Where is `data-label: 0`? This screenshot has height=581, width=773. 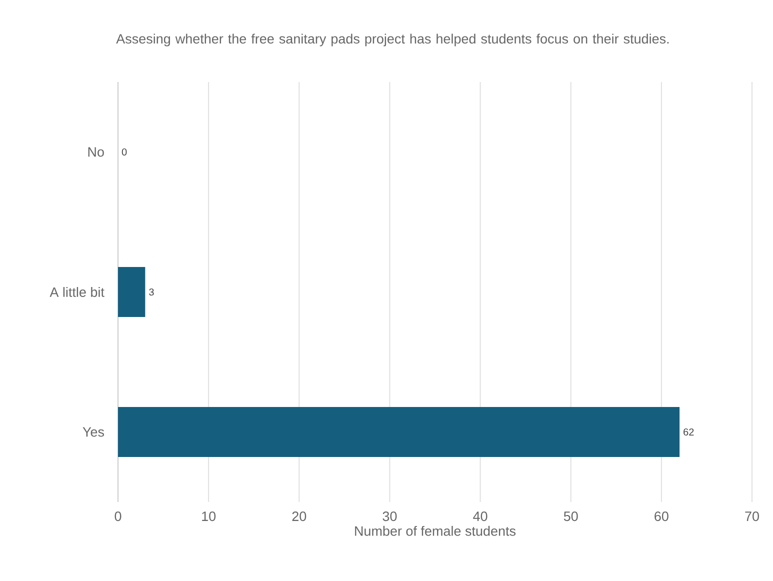 data-label: 0 is located at coordinates (124, 152).